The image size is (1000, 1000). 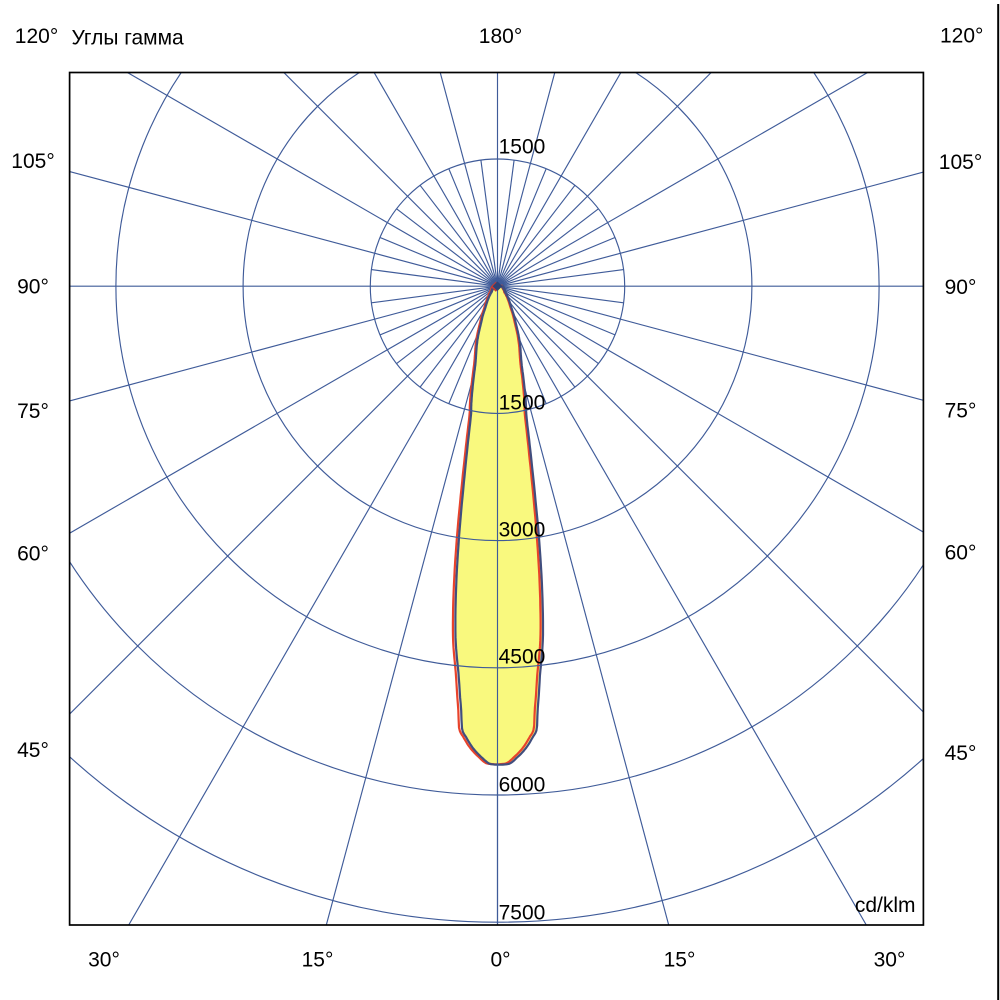 What do you see at coordinates (522, 912) in the screenshot?
I see `svg-text: 7500` at bounding box center [522, 912].